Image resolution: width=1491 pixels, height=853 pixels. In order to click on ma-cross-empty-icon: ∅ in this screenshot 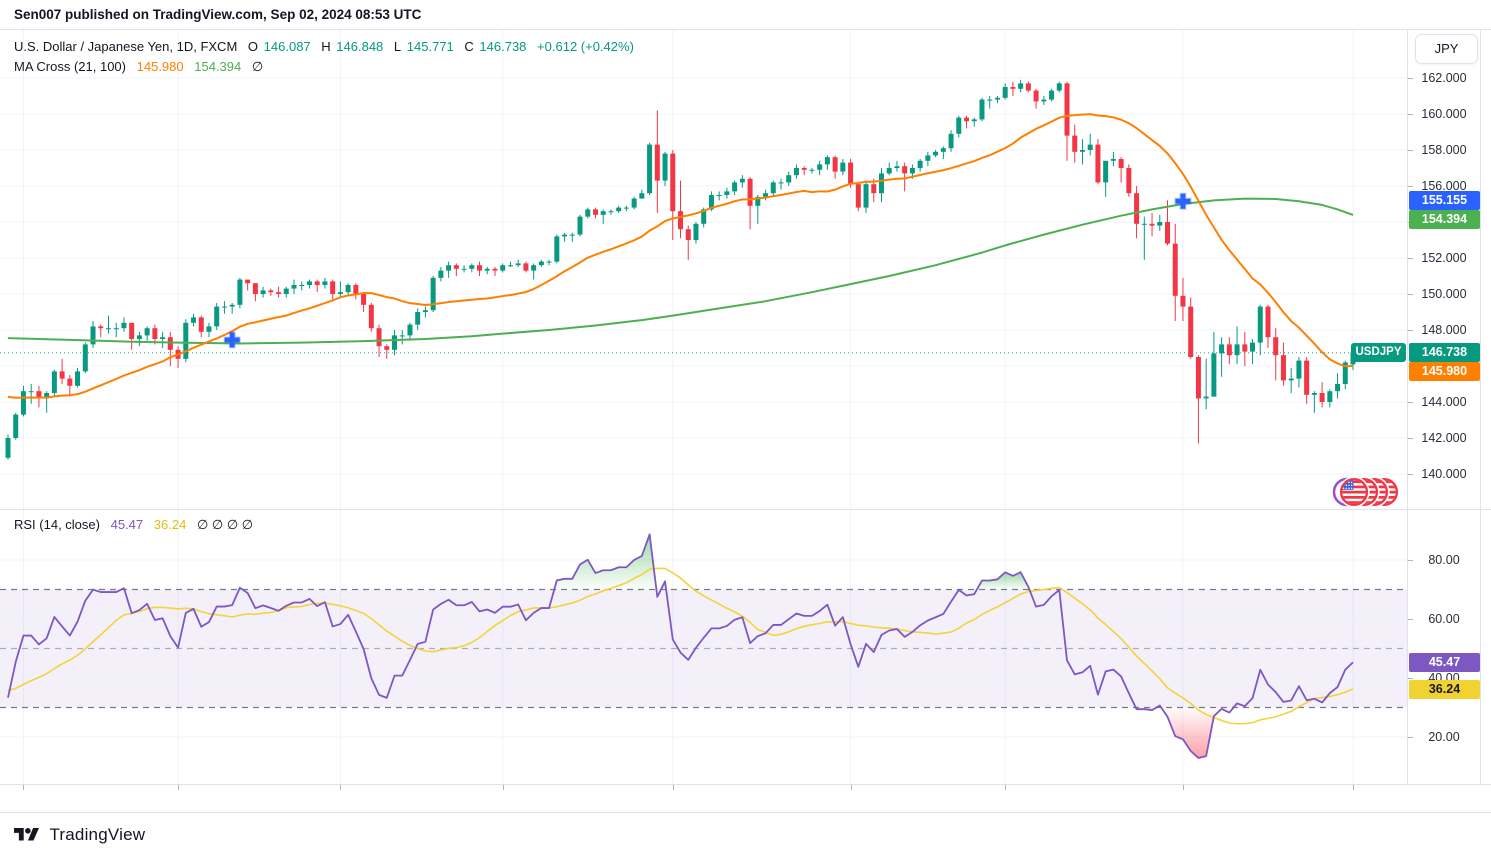, I will do `click(257, 66)`.